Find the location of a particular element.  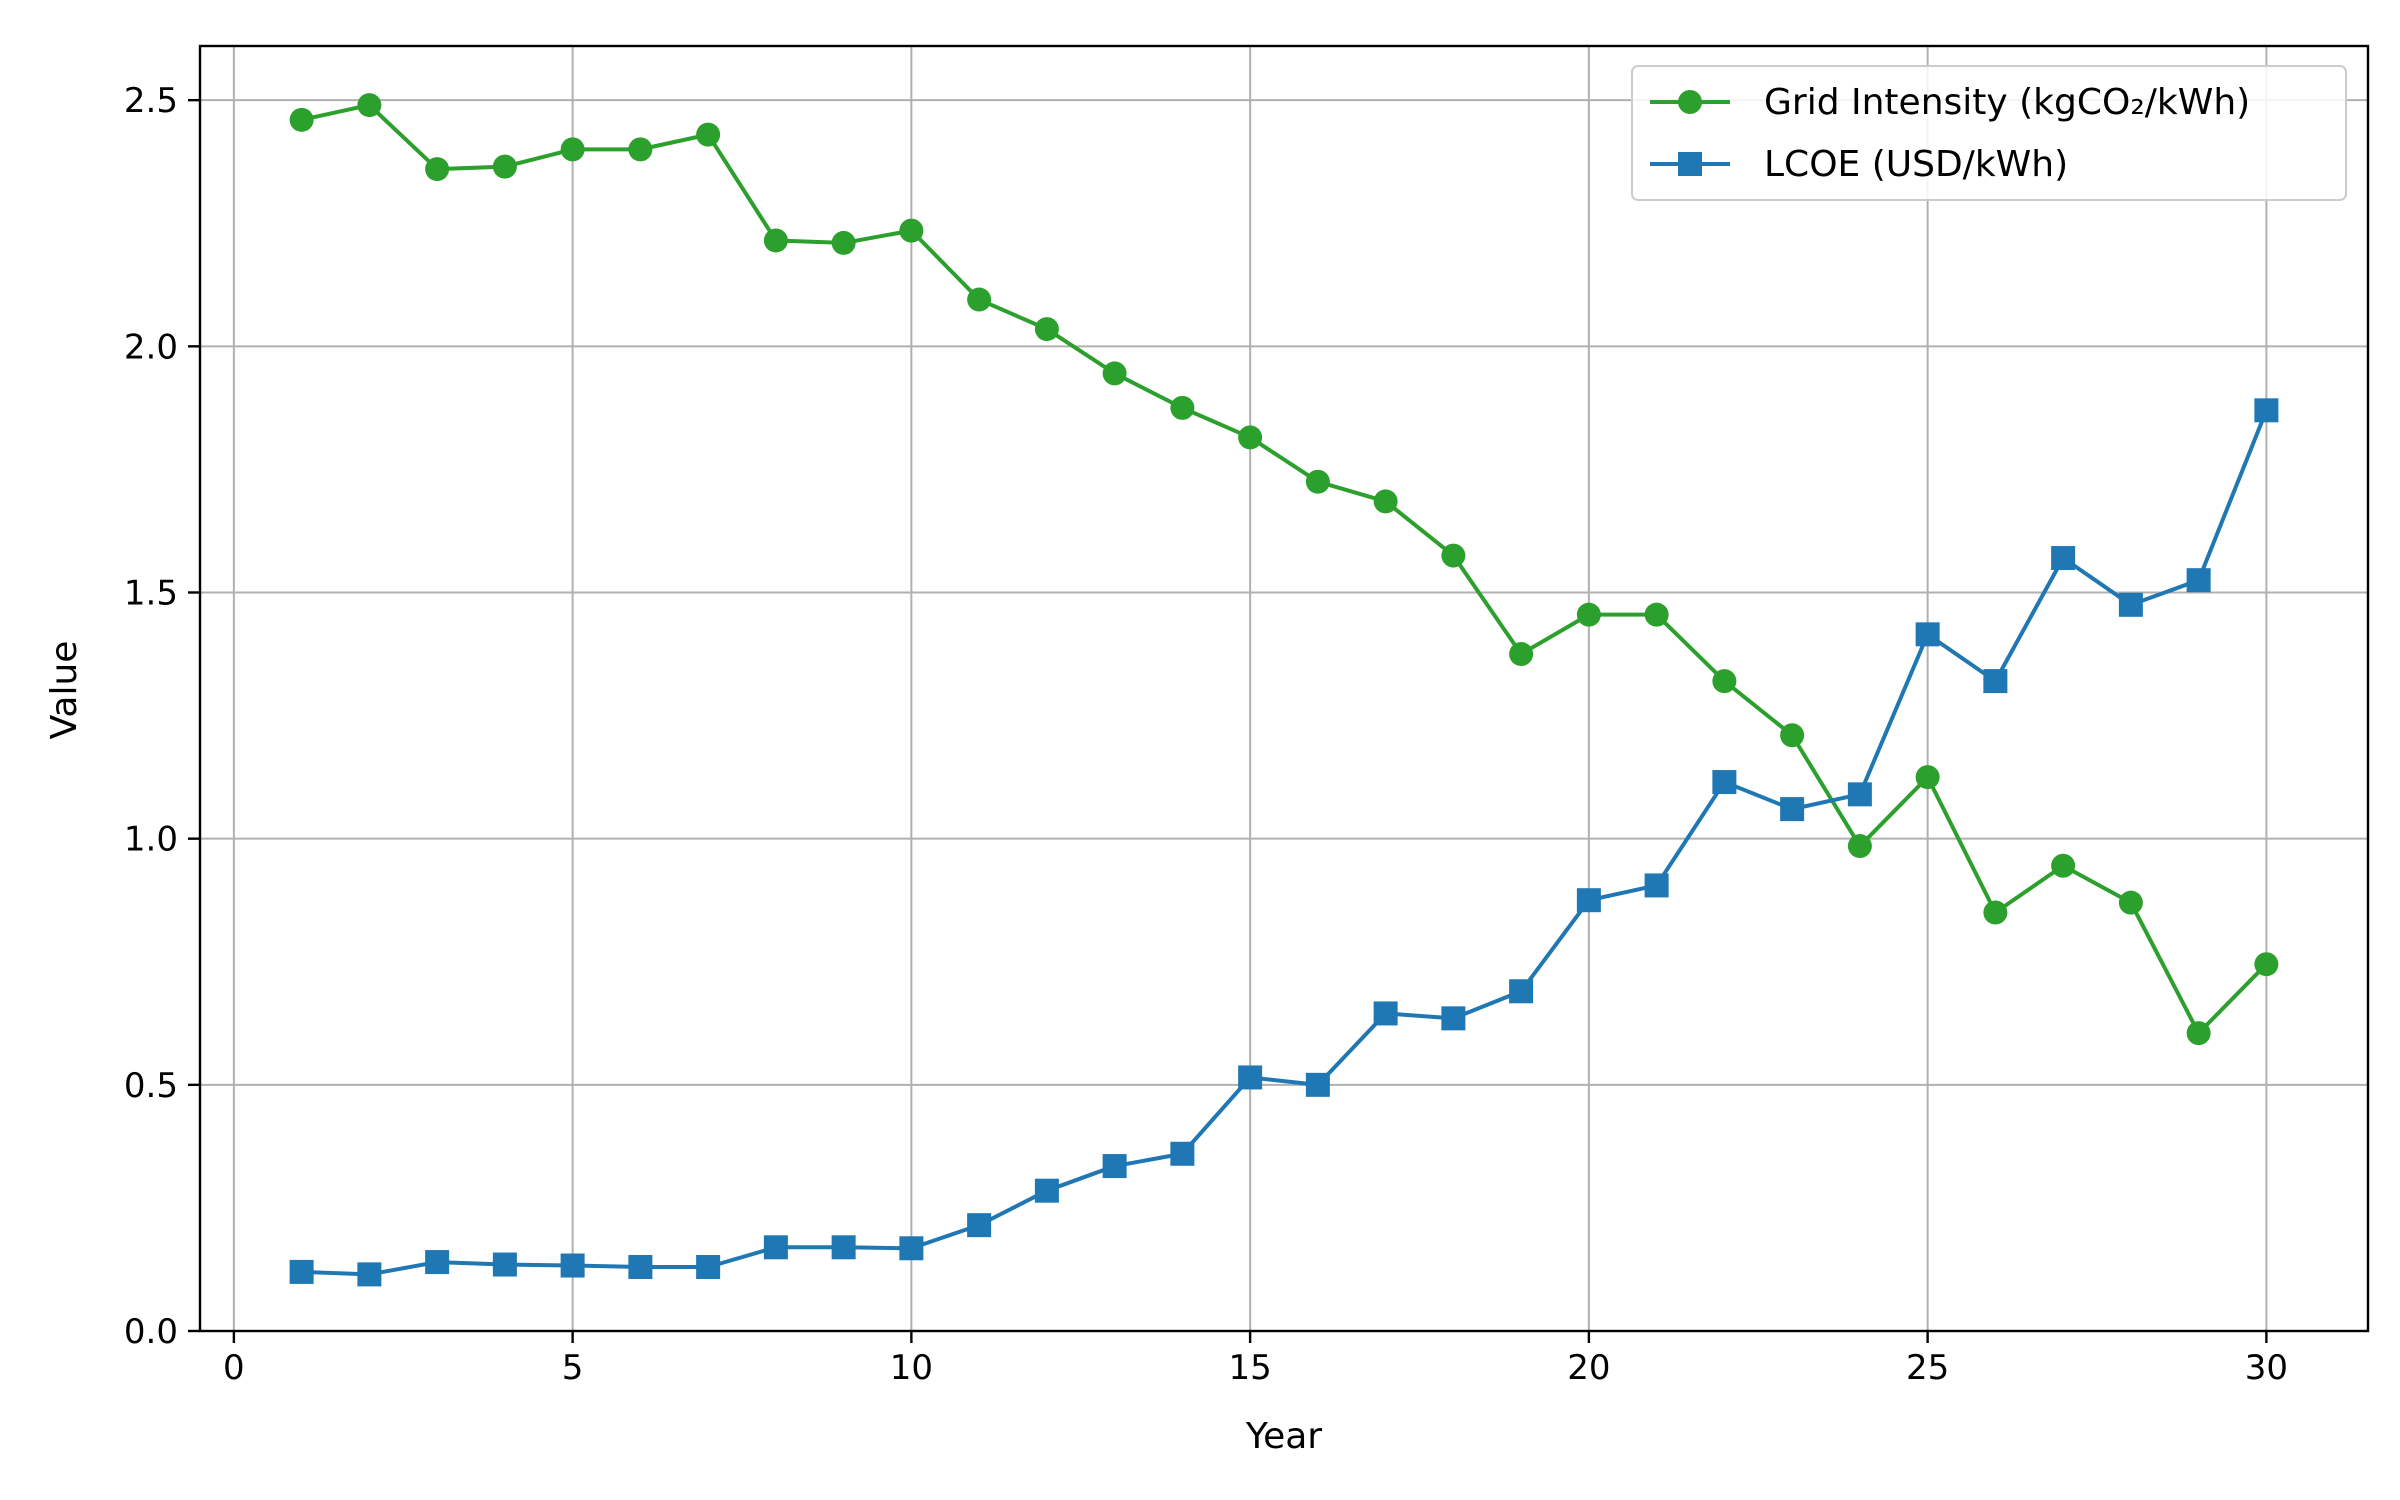

legend-box is located at coordinates (1989, 133).